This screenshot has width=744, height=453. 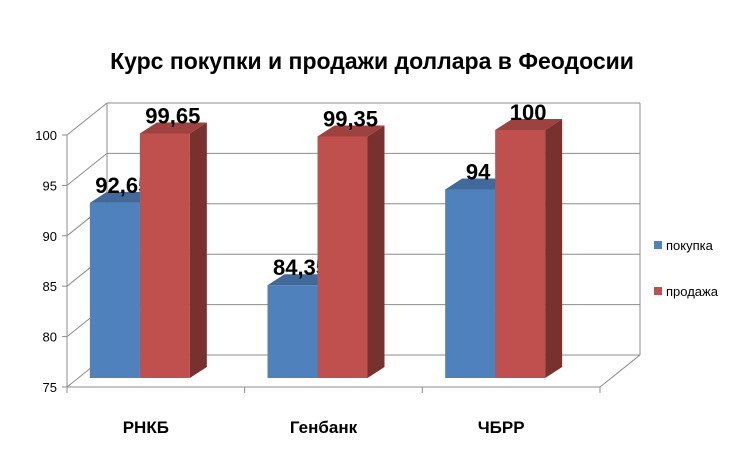 What do you see at coordinates (50, 236) in the screenshot?
I see `y-tick-label: 90` at bounding box center [50, 236].